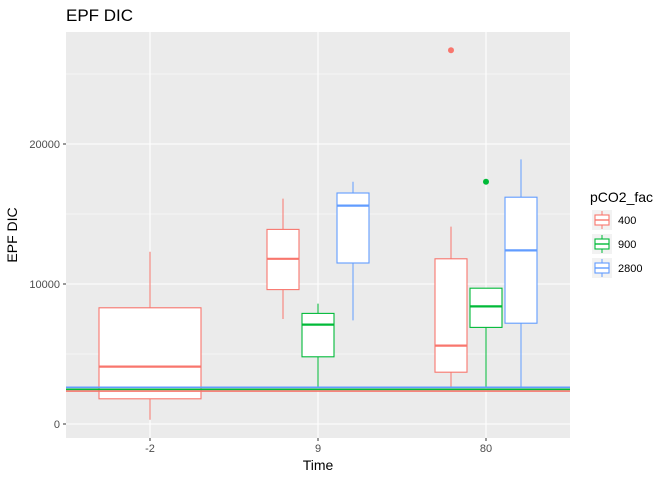  What do you see at coordinates (57, 425) in the screenshot?
I see `y-tick-label: 0` at bounding box center [57, 425].